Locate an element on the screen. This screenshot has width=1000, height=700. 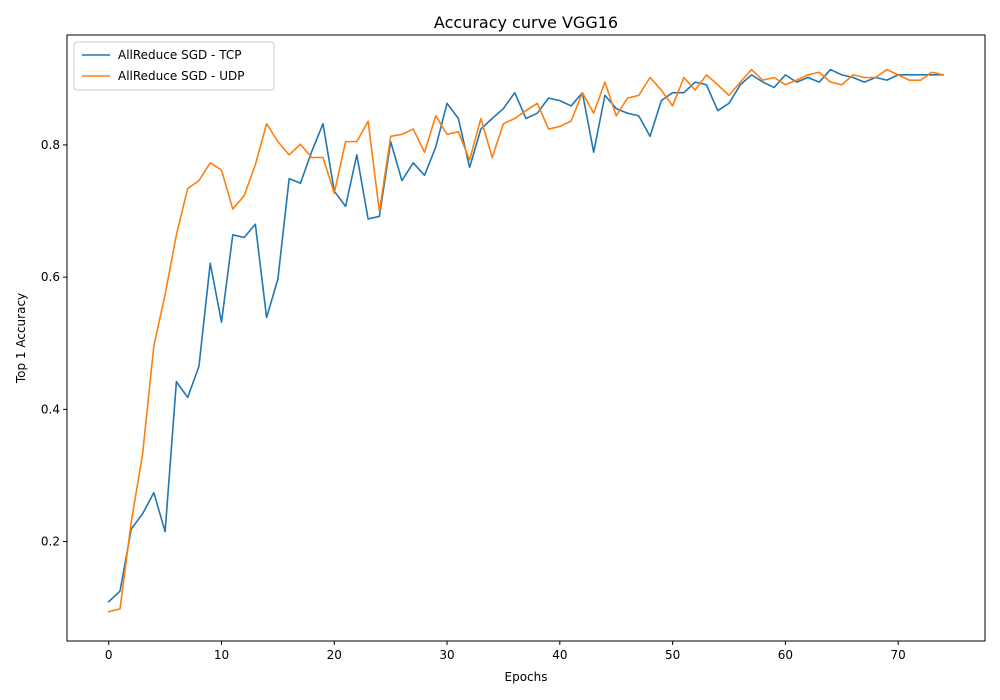
x-tick-label: 30 is located at coordinates (446, 655).